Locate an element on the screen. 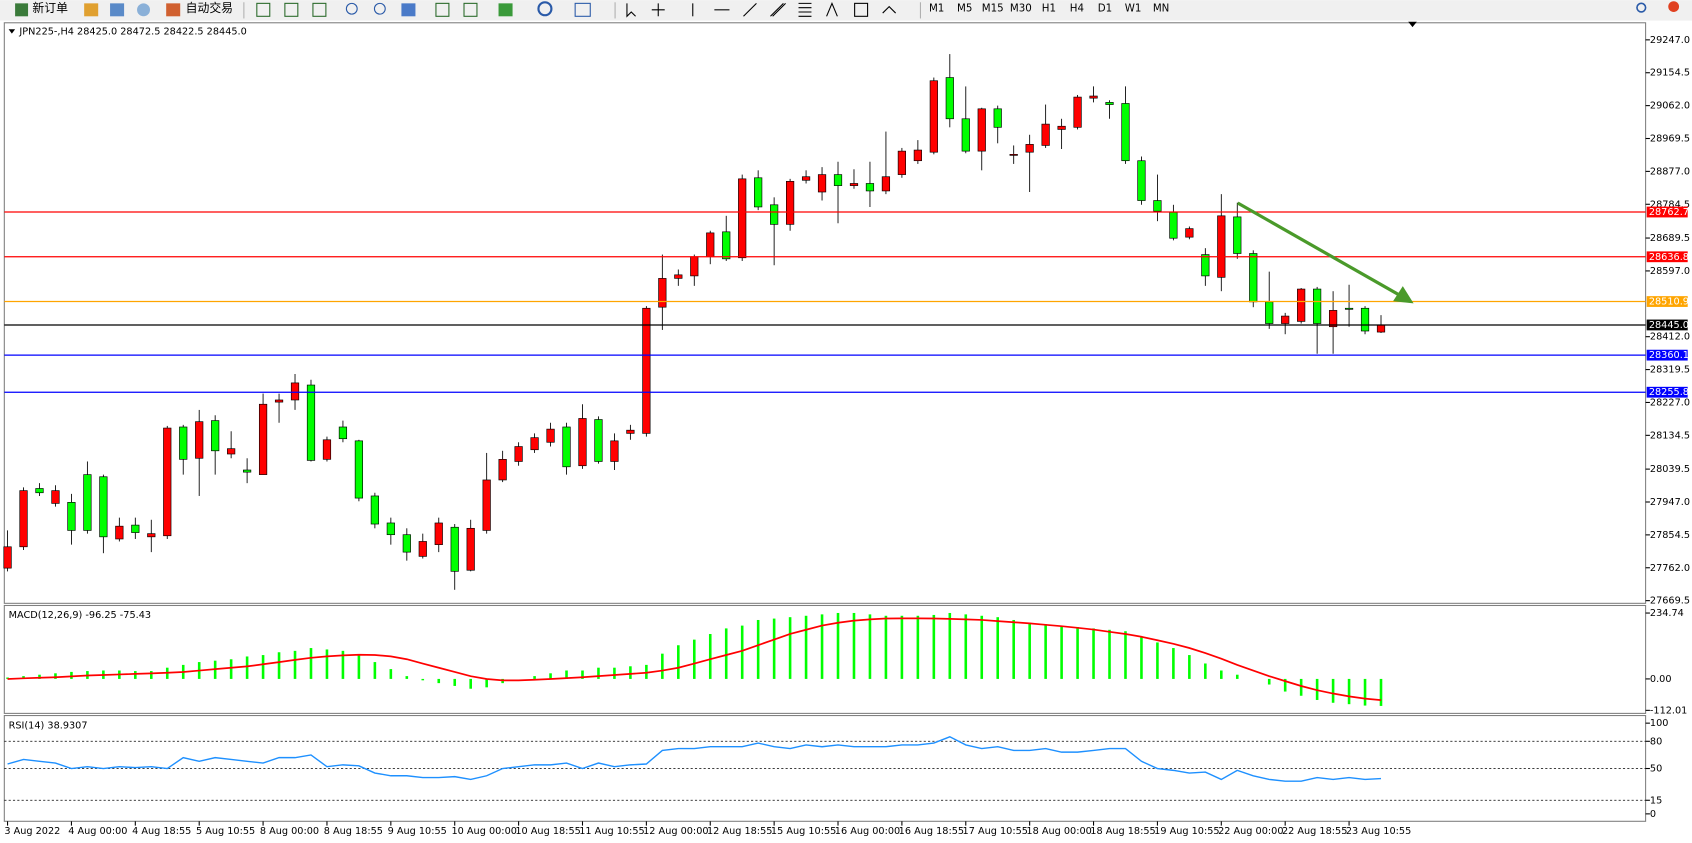  y-tick-label: 27854.5 is located at coordinates (1670, 535).